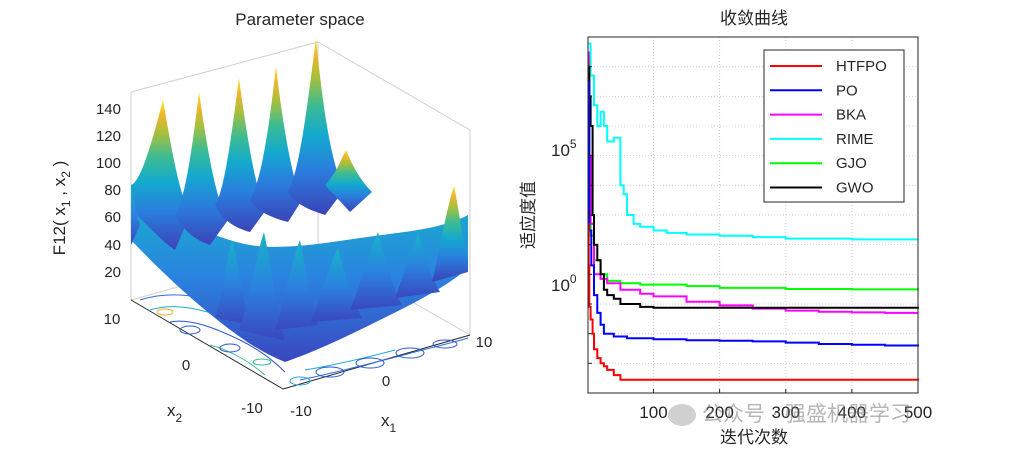 The width and height of the screenshot is (1031, 453). What do you see at coordinates (112, 190) in the screenshot?
I see `z-tick-label: 80` at bounding box center [112, 190].